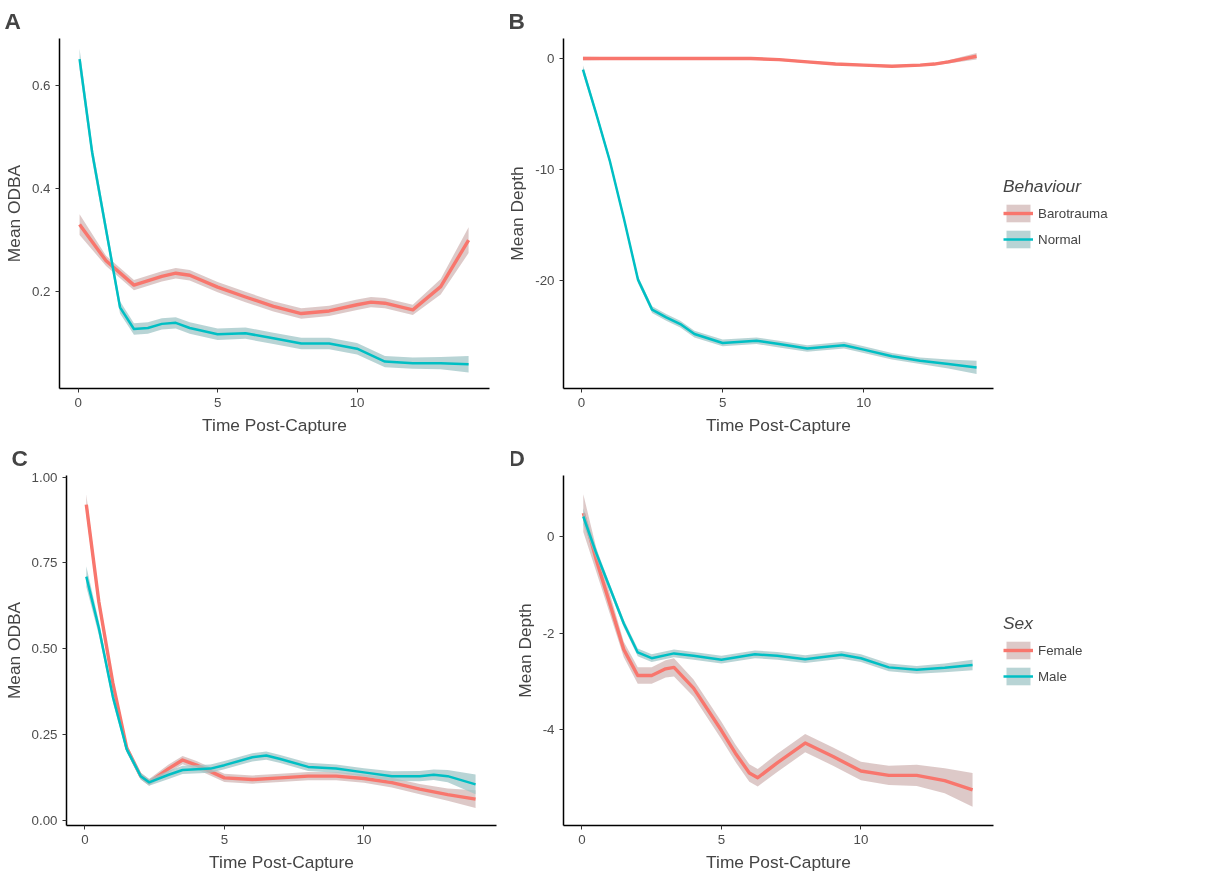 The height and width of the screenshot is (884, 1228). What do you see at coordinates (44, 649) in the screenshot?
I see `y-tick-label: 0.50` at bounding box center [44, 649].